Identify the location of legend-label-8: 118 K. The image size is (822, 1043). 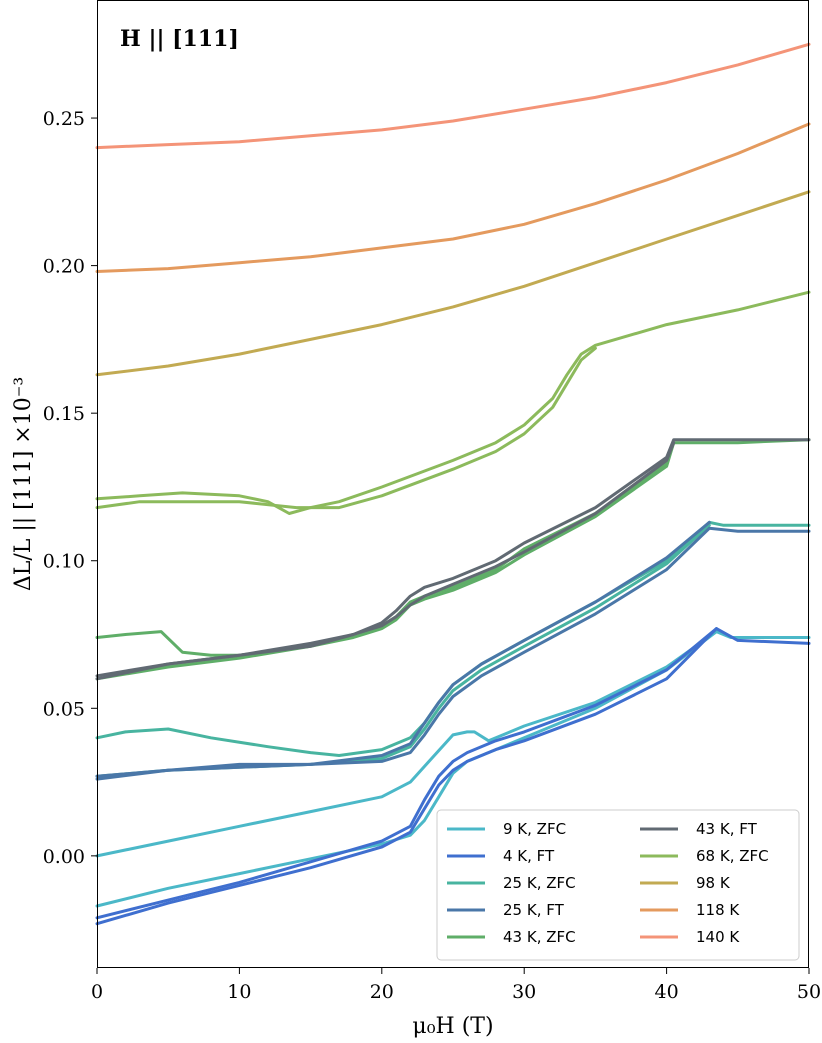
(718, 910).